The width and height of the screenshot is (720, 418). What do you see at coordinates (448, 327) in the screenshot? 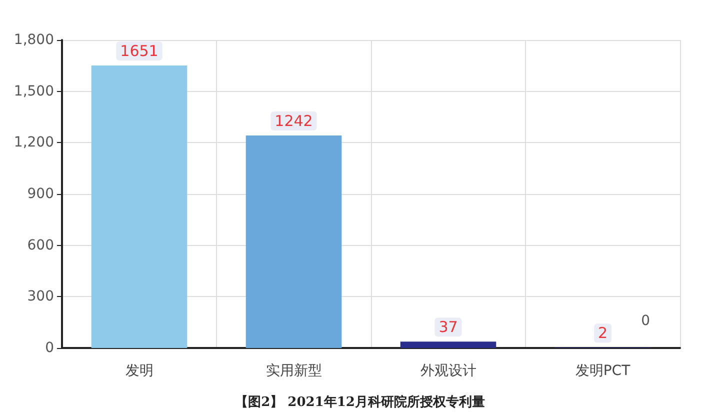
I see `data-label: 37` at bounding box center [448, 327].